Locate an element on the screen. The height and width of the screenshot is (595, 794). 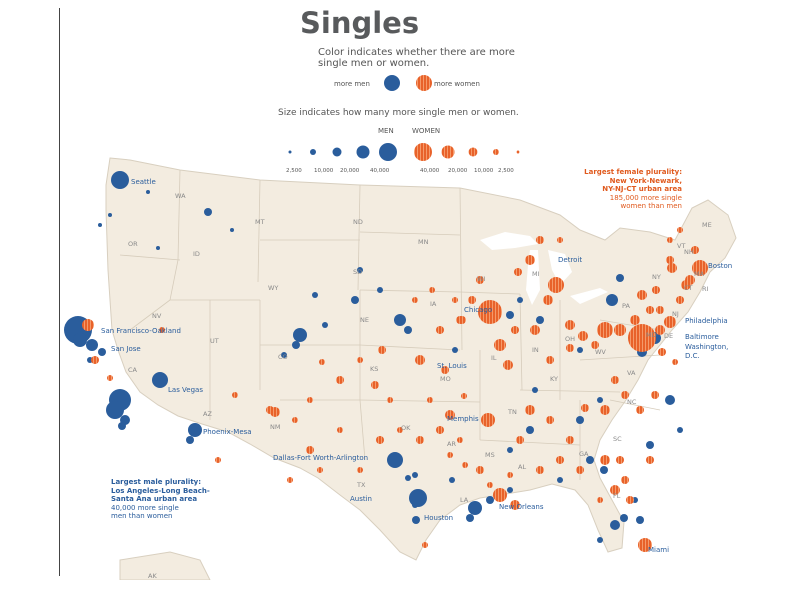
callout-male-line: 40,000 more single is located at coordinates (145, 507).